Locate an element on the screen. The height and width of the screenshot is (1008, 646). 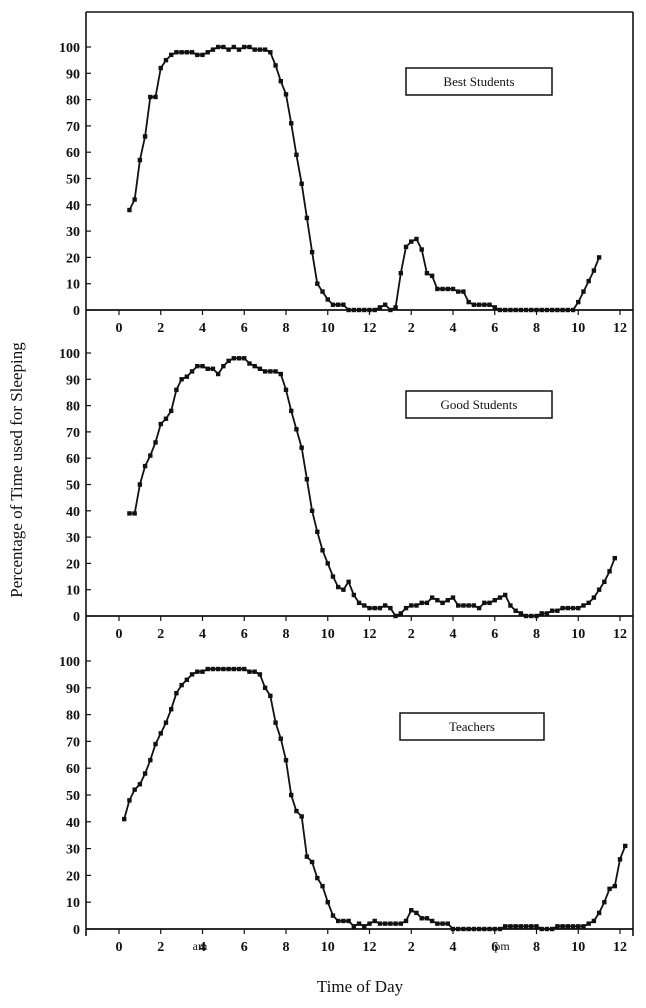
panel-3-legend-box is located at coordinates (472, 726).